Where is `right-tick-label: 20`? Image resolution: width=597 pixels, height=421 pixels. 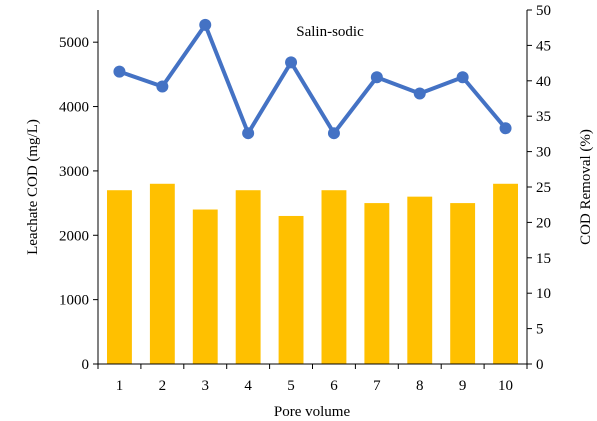 right-tick-label: 20 is located at coordinates (543, 223).